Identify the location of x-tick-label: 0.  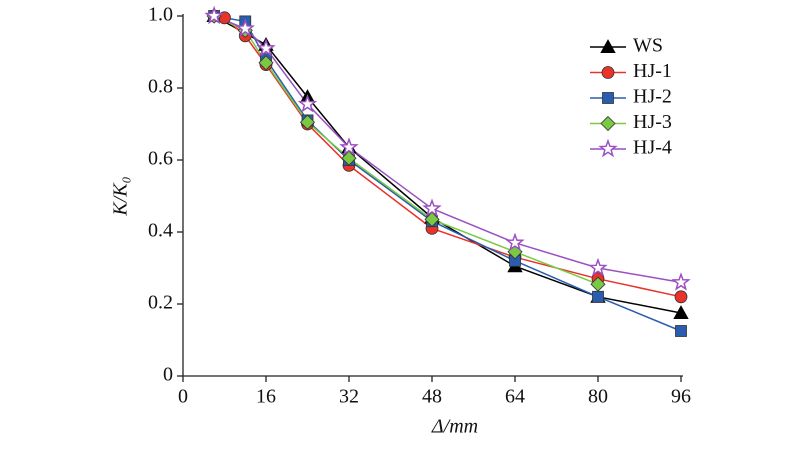
(183, 397).